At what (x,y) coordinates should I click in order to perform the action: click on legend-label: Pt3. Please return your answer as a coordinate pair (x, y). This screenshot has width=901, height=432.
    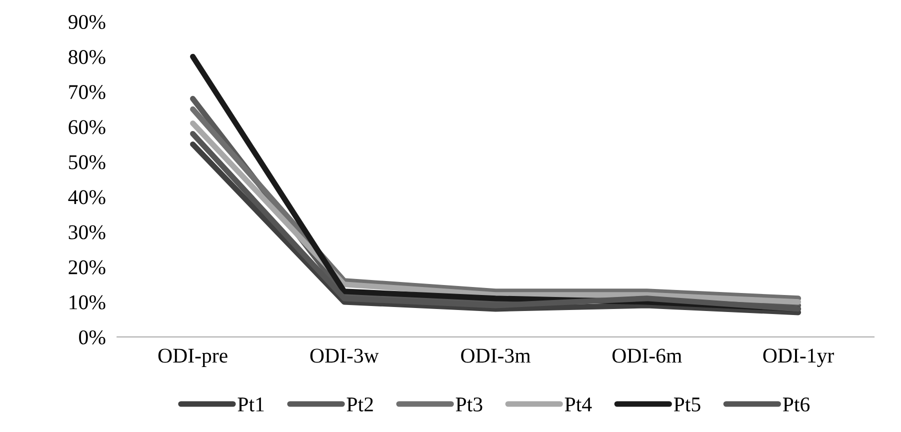
    Looking at the image, I should click on (469, 404).